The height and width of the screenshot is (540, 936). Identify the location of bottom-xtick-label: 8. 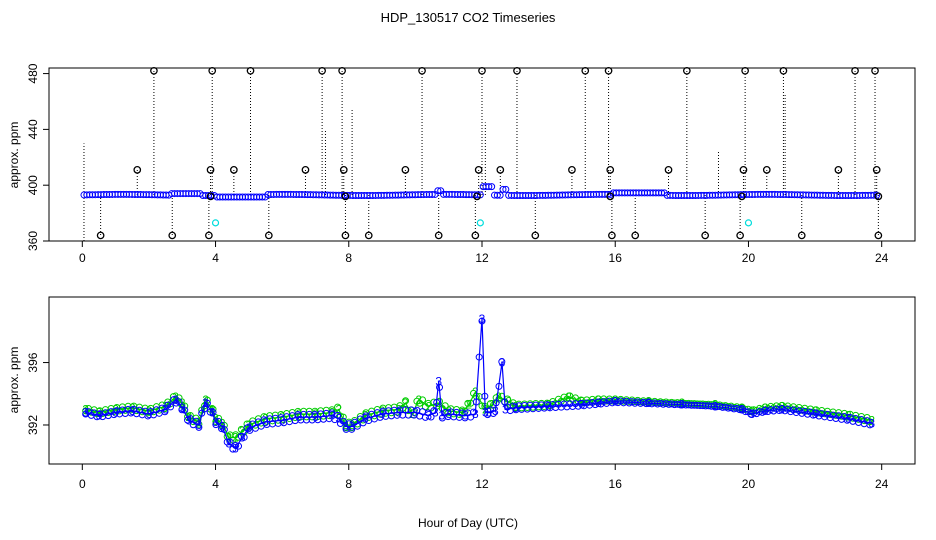
(348, 484).